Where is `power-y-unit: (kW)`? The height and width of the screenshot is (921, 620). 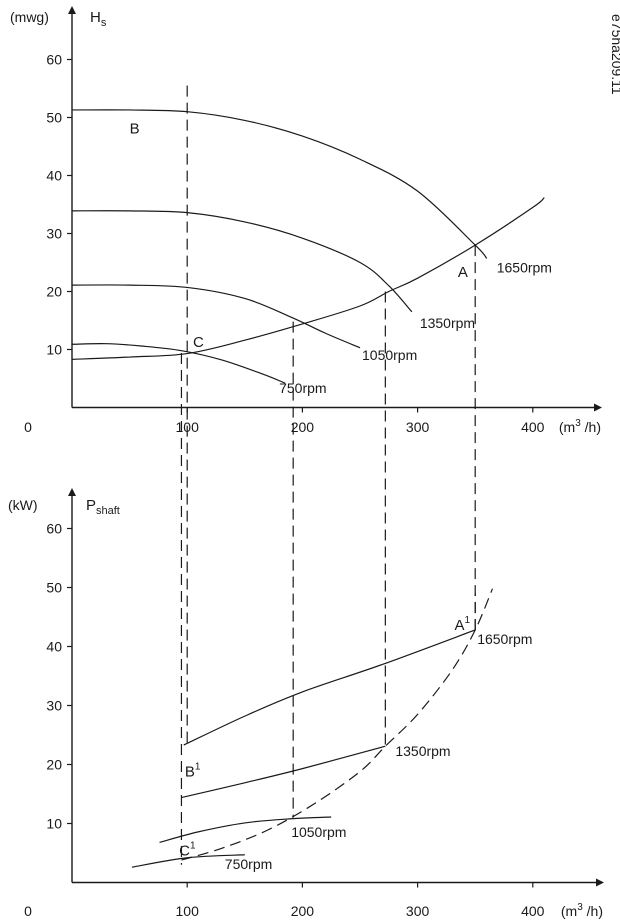 power-y-unit: (kW) is located at coordinates (23, 505).